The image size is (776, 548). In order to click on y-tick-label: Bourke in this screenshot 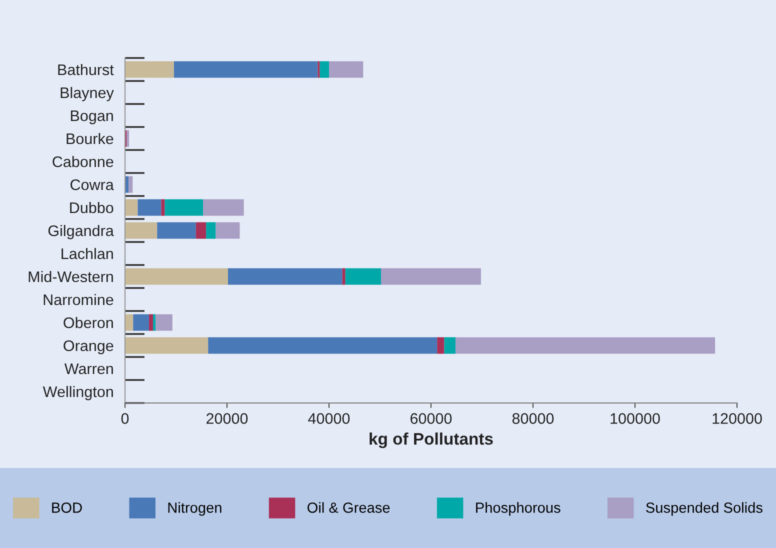, I will do `click(90, 138)`.